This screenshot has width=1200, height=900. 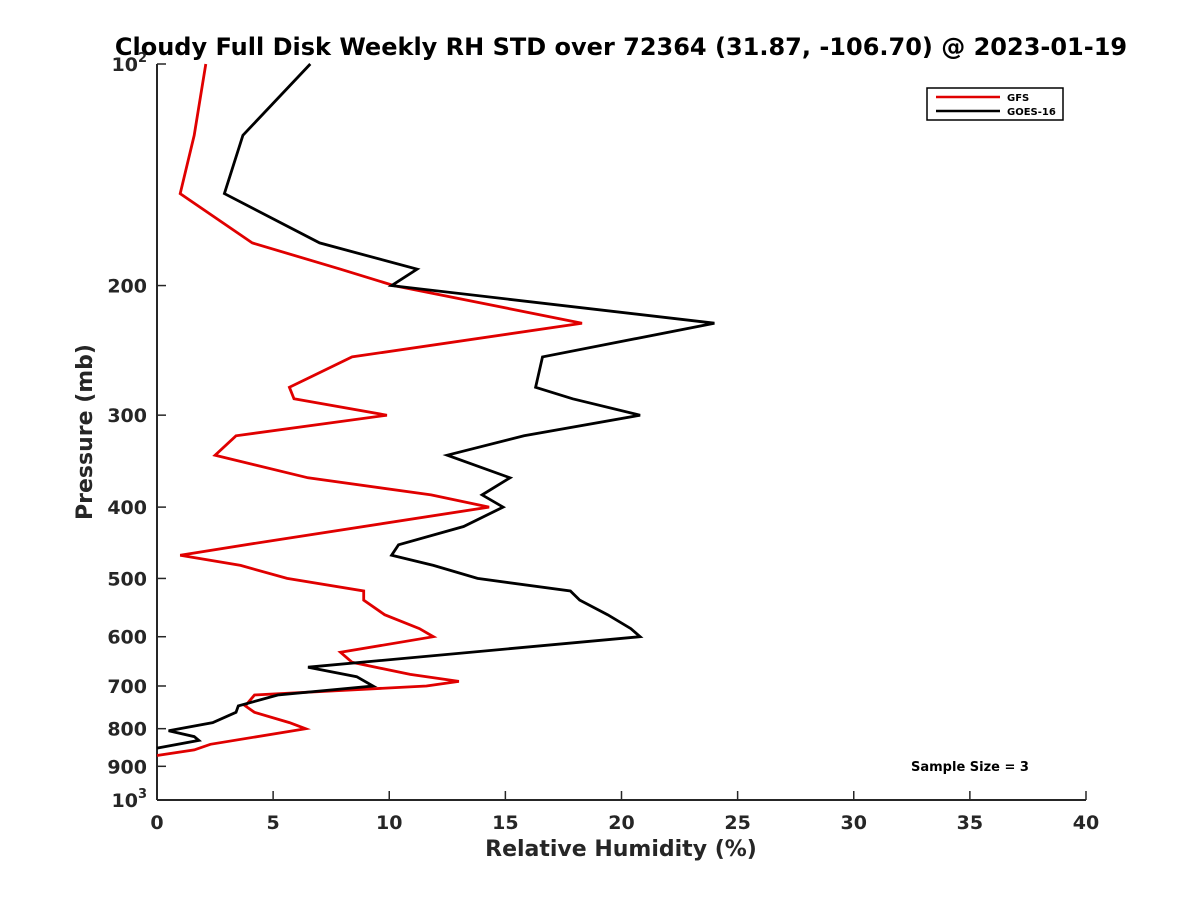 What do you see at coordinates (130, 63) in the screenshot?
I see `y-tick-label: 10²` at bounding box center [130, 63].